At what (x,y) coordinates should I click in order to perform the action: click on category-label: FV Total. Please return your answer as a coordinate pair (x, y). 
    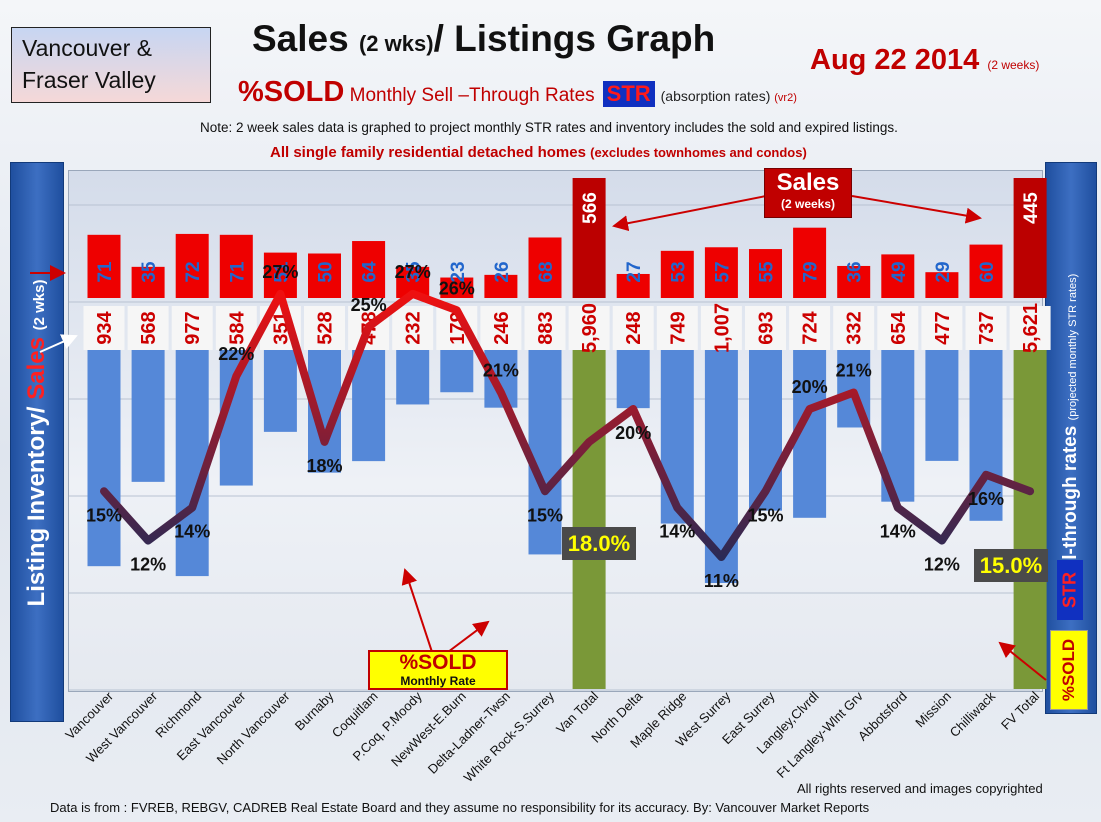
    Looking at the image, I should click on (1020, 710).